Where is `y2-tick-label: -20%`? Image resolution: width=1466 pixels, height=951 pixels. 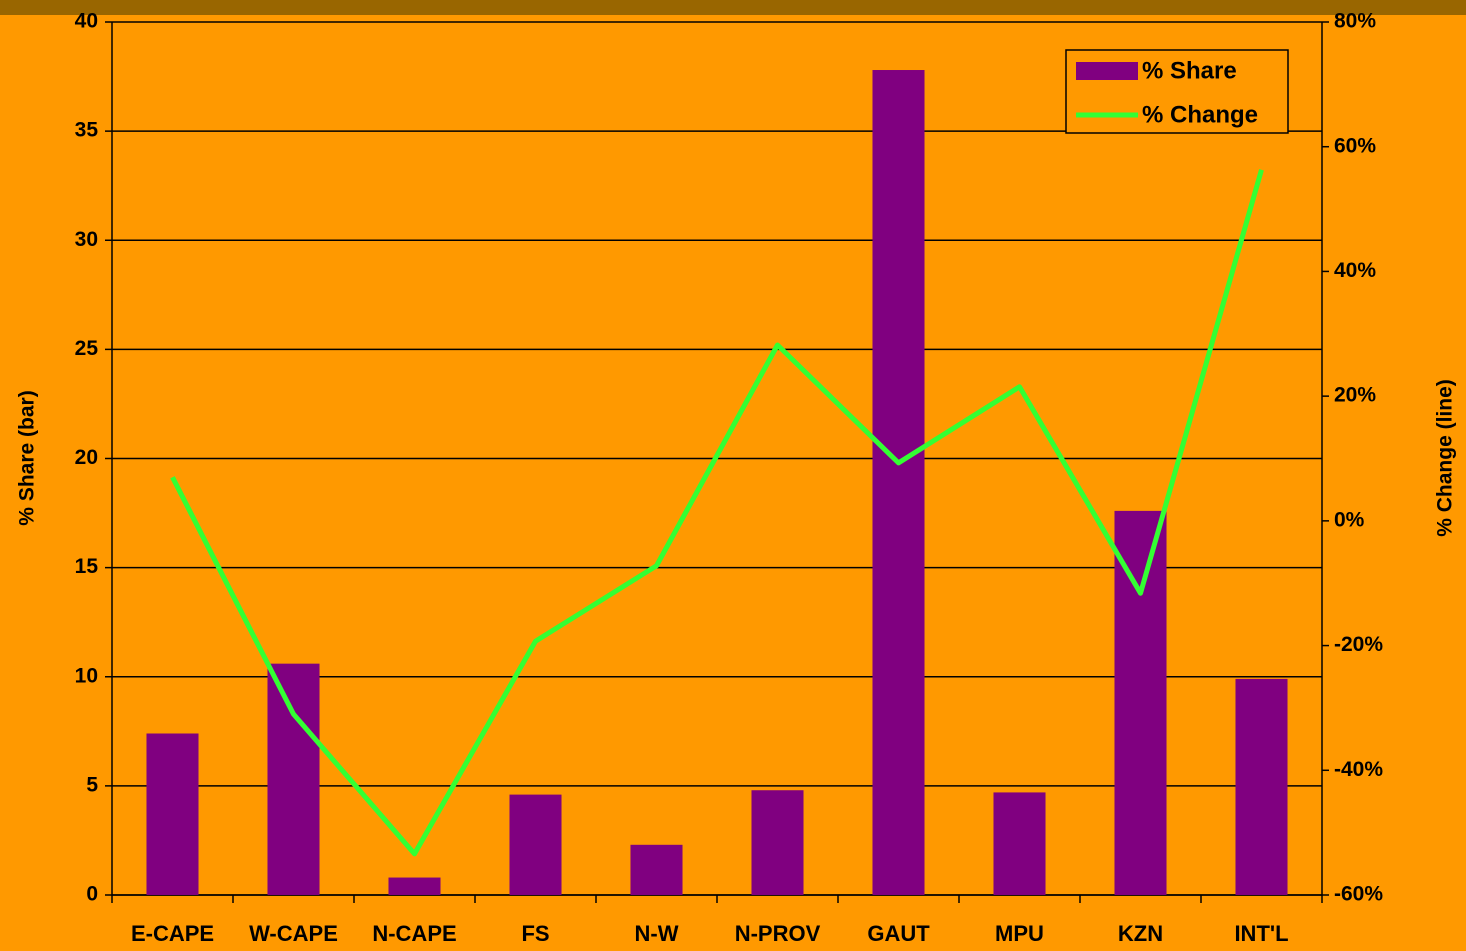
y2-tick-label: -20% is located at coordinates (1358, 644).